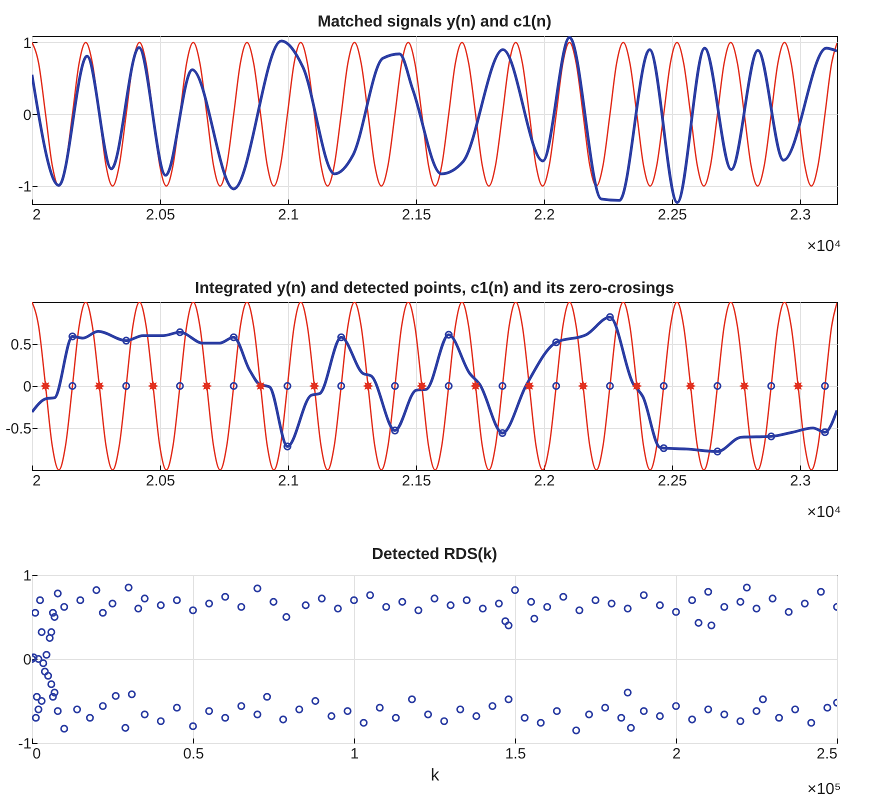  Describe the element at coordinates (435, 554) in the screenshot. I see `chart-title: Detected RDS(k)` at that location.